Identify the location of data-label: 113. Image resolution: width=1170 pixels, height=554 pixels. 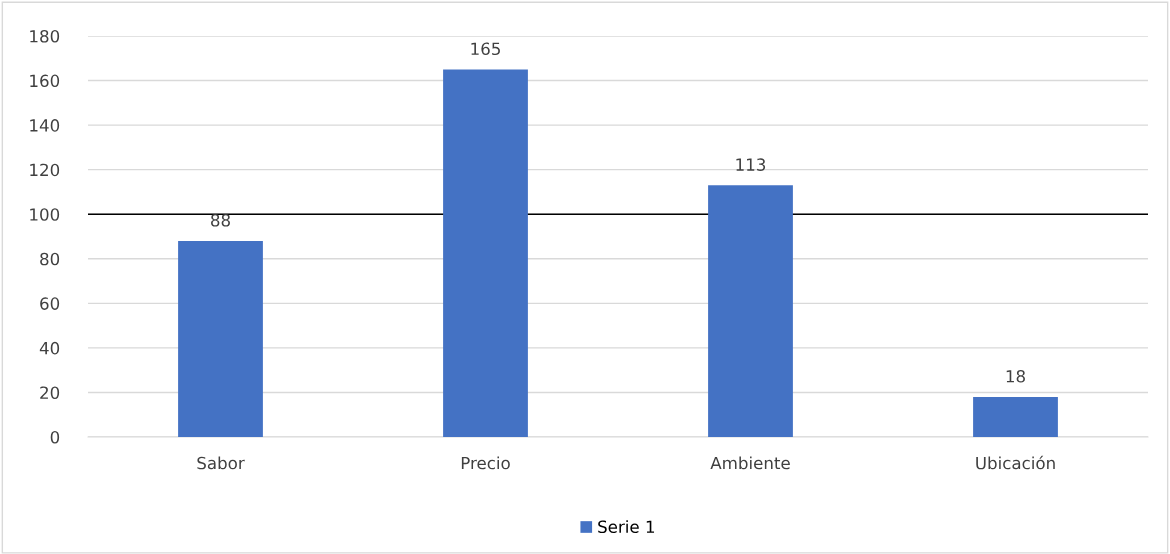
(751, 164).